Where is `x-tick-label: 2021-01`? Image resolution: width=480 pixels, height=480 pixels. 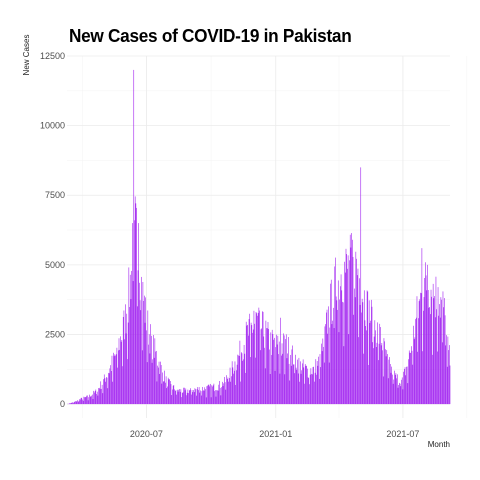
x-tick-label: 2021-01 is located at coordinates (275, 434).